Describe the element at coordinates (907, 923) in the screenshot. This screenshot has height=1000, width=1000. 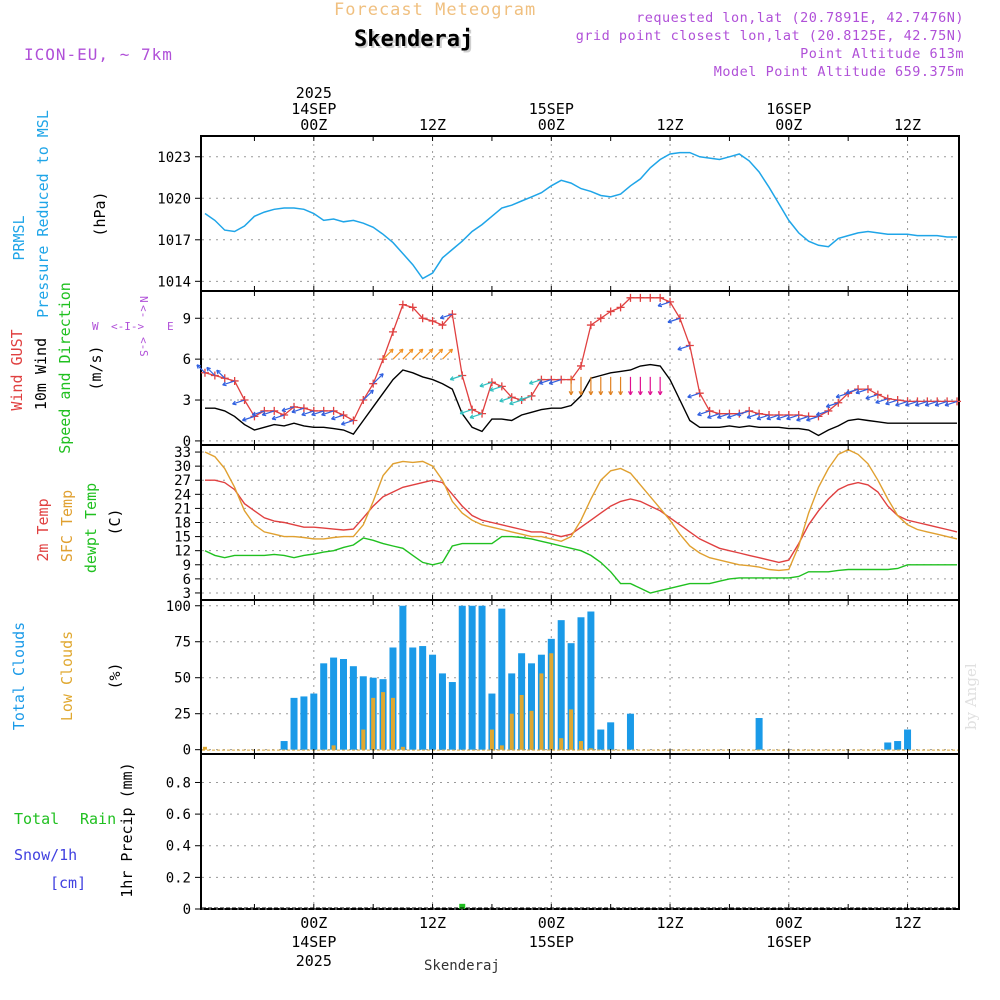
I see `time-label-bottom: 12Z` at that location.